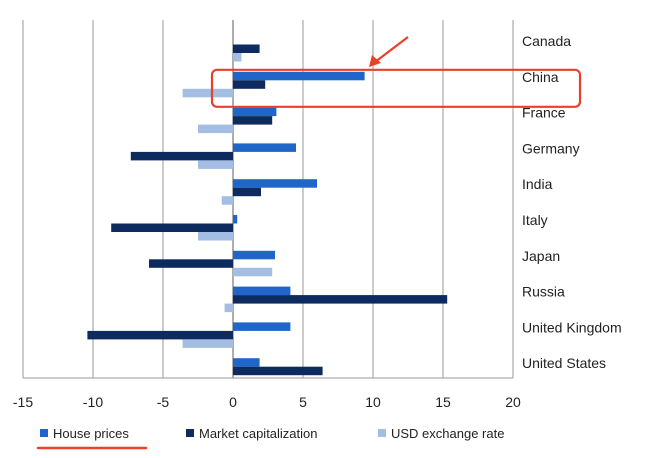 The width and height of the screenshot is (656, 458). I want to click on bar-usd-exchange-rate-india, so click(227, 200).